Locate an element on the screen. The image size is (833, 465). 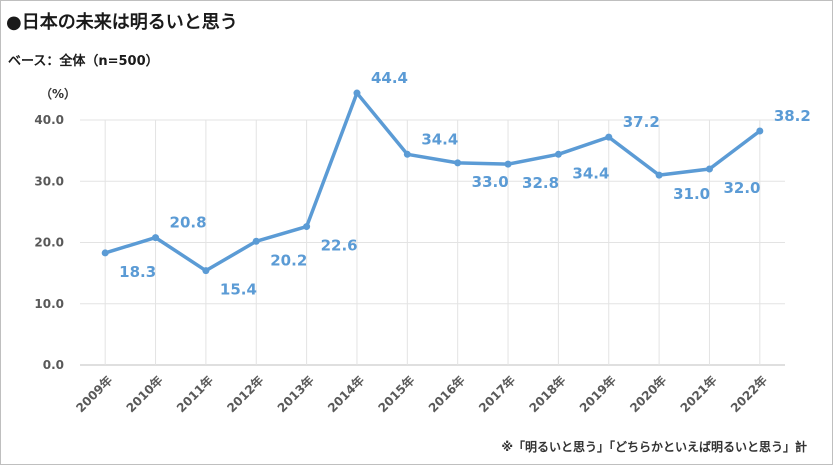
y-tick-label: 40.0 is located at coordinates (49, 120).